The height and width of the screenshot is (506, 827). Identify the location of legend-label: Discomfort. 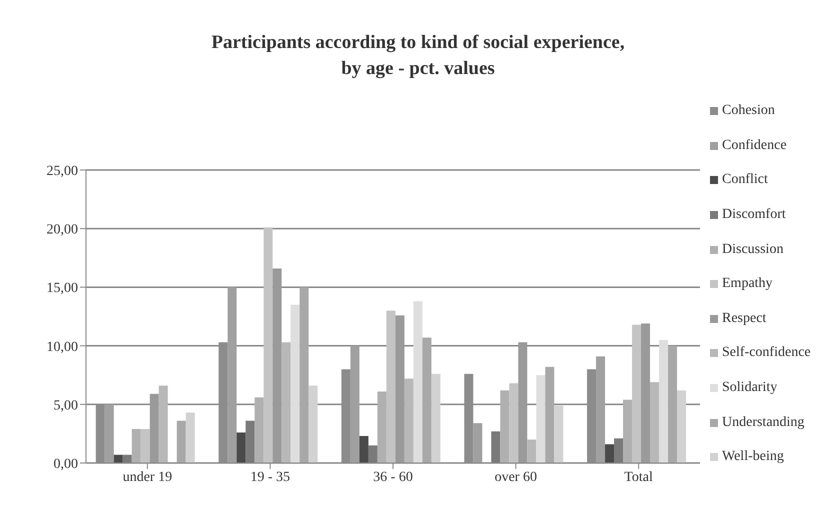
(754, 215).